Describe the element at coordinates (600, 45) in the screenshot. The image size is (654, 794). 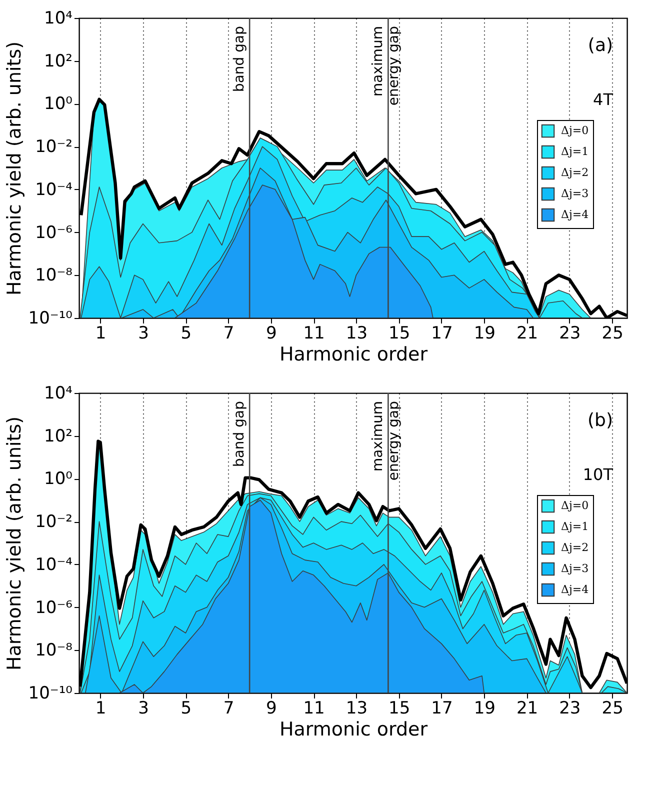
I see `annotation: (a)` at that location.